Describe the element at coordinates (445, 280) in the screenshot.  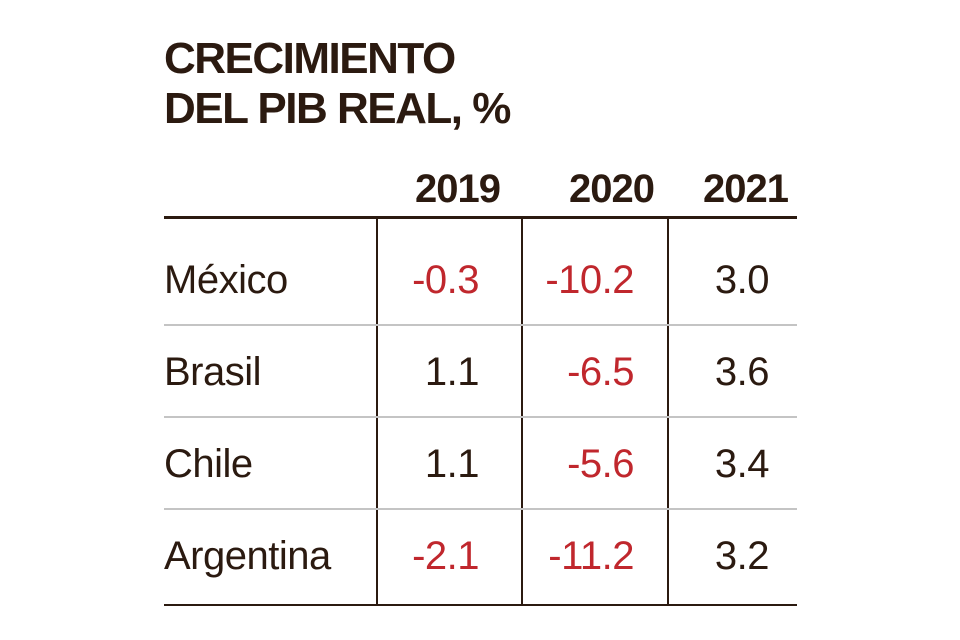
I see `value-cell-2019: -0.3` at that location.